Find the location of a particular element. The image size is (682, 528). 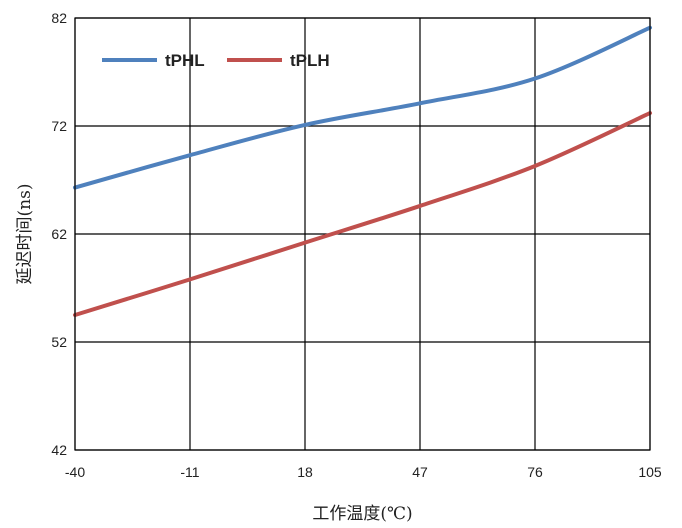

x-tick-label: 105 is located at coordinates (650, 472).